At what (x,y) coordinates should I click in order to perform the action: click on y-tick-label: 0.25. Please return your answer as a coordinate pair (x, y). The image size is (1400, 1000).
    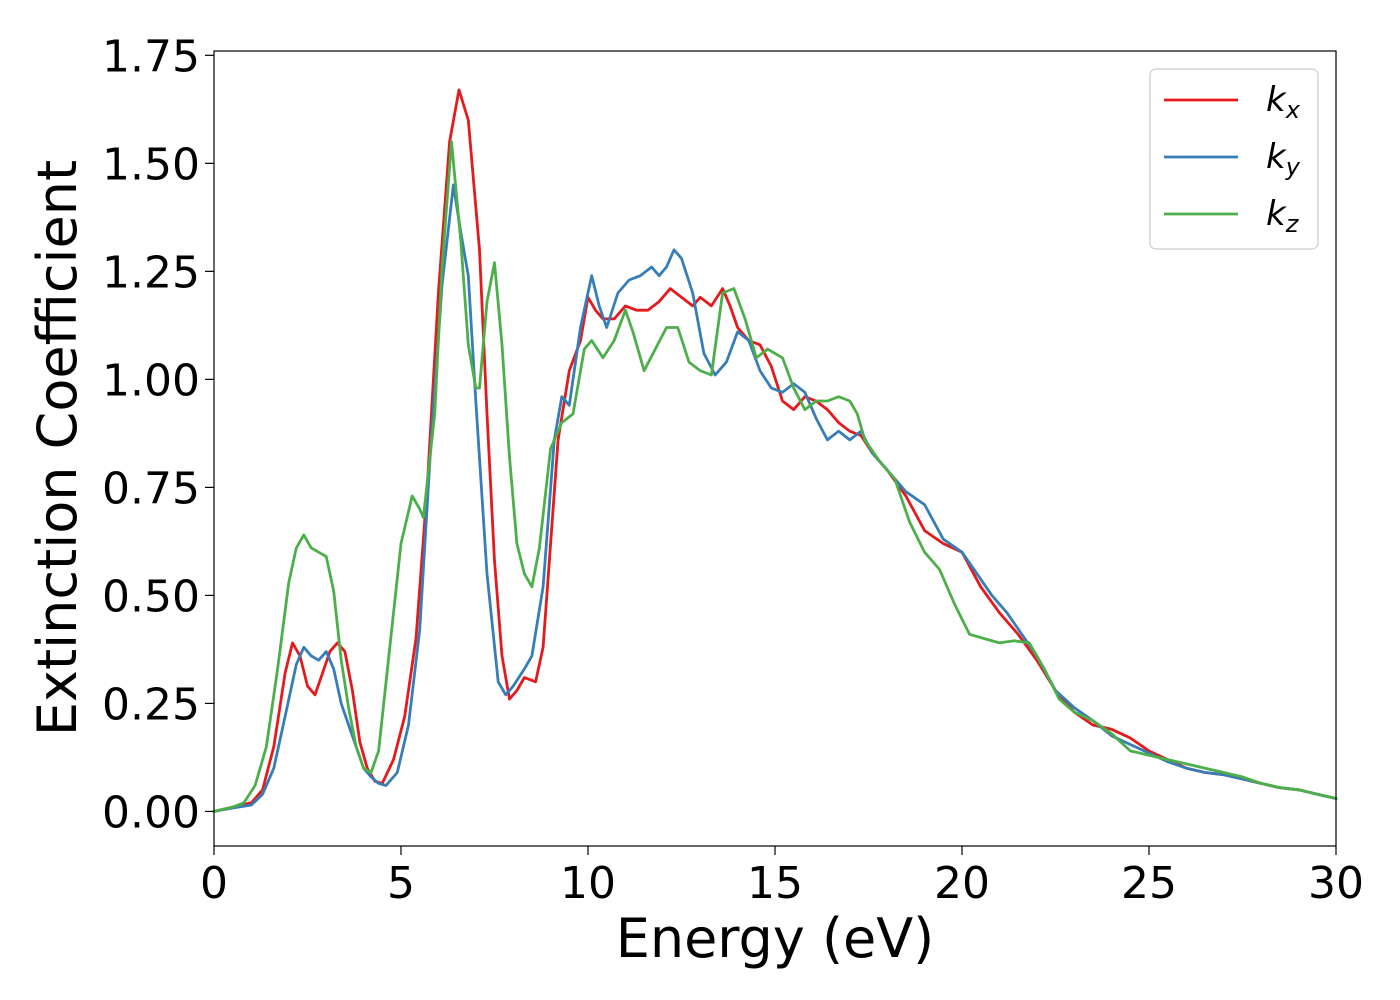
    Looking at the image, I should click on (151, 704).